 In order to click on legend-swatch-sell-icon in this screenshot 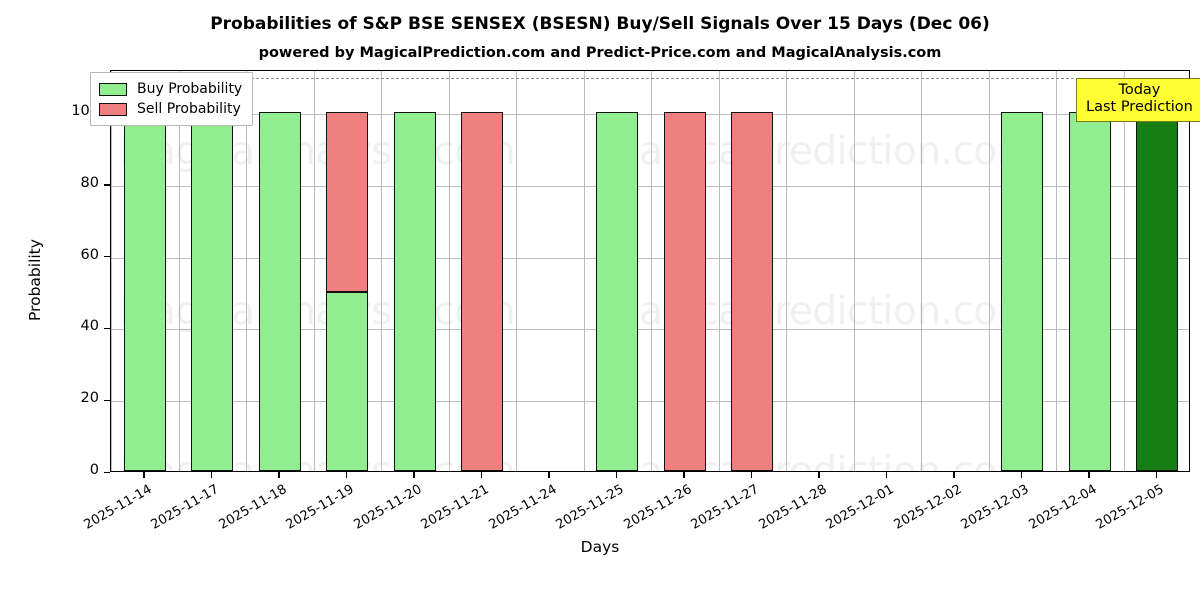, I will do `click(113, 109)`.